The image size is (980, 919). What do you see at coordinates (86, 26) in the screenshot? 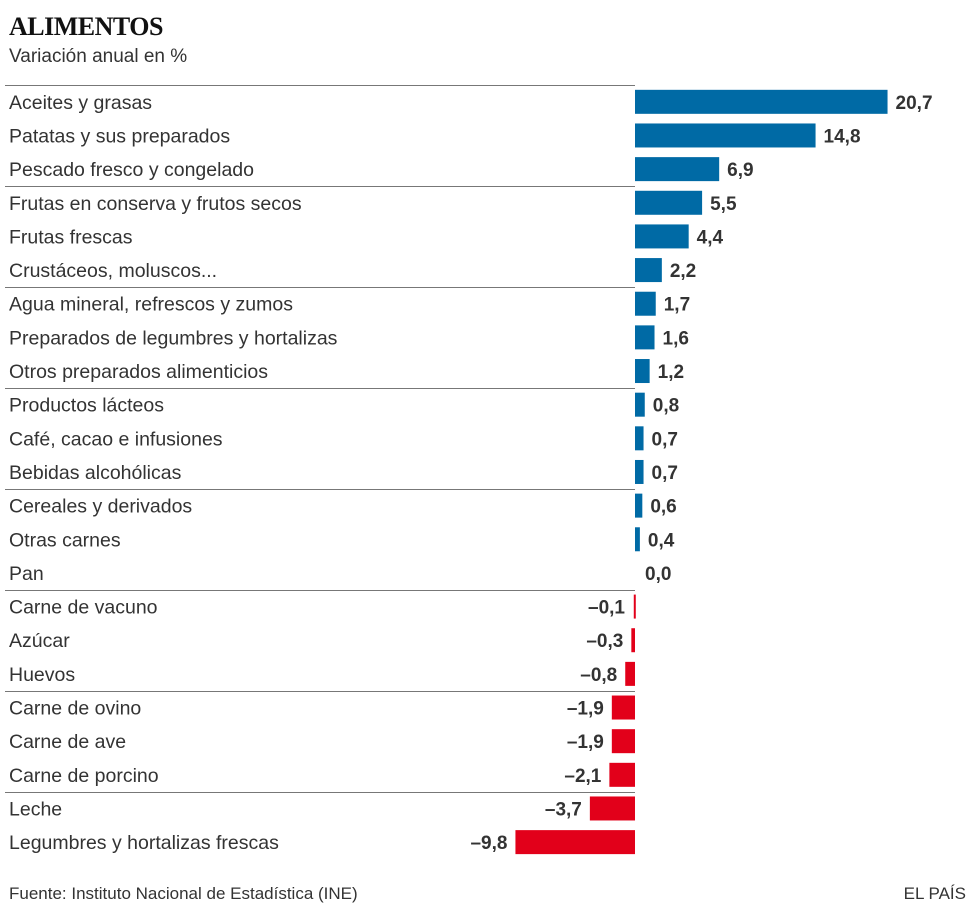
I see `chart-title: ALIMENTOS` at bounding box center [86, 26].